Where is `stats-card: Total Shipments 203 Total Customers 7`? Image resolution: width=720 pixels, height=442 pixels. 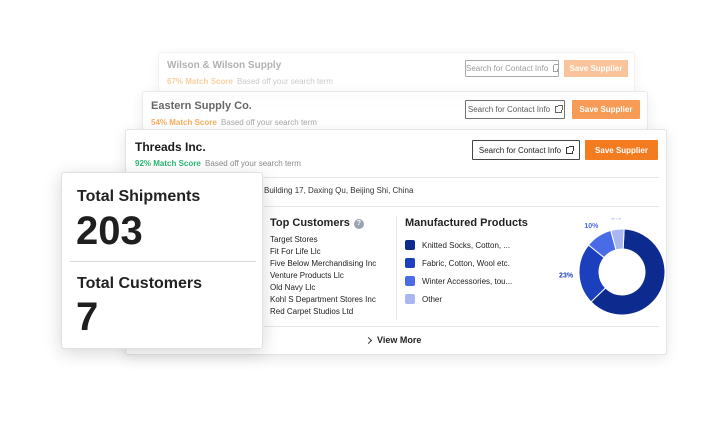 stats-card: Total Shipments 203 Total Customers 7 is located at coordinates (162, 260).